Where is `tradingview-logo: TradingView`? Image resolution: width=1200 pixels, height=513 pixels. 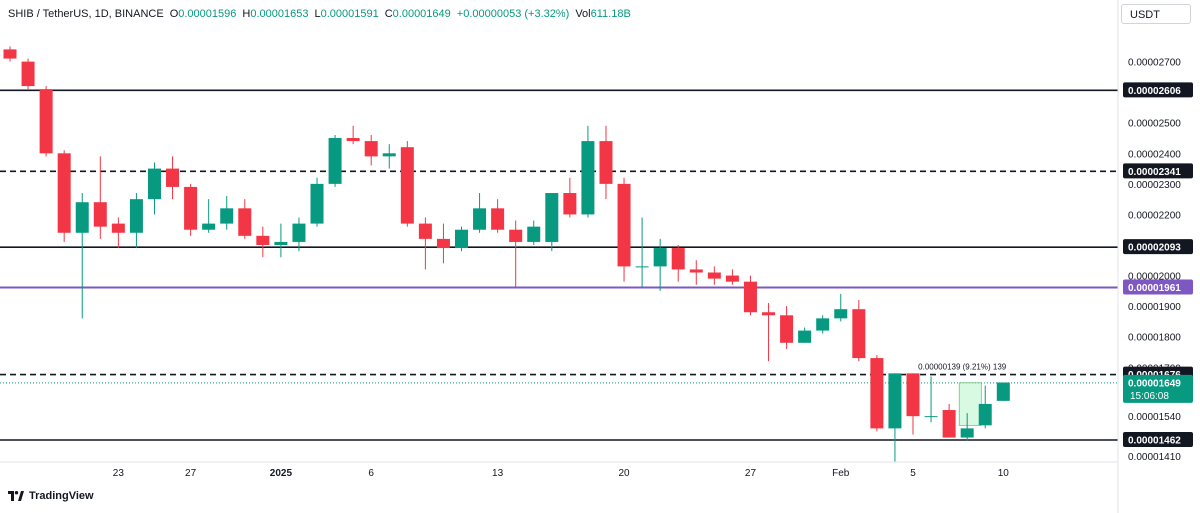
tradingview-logo: TradingView is located at coordinates (51, 496).